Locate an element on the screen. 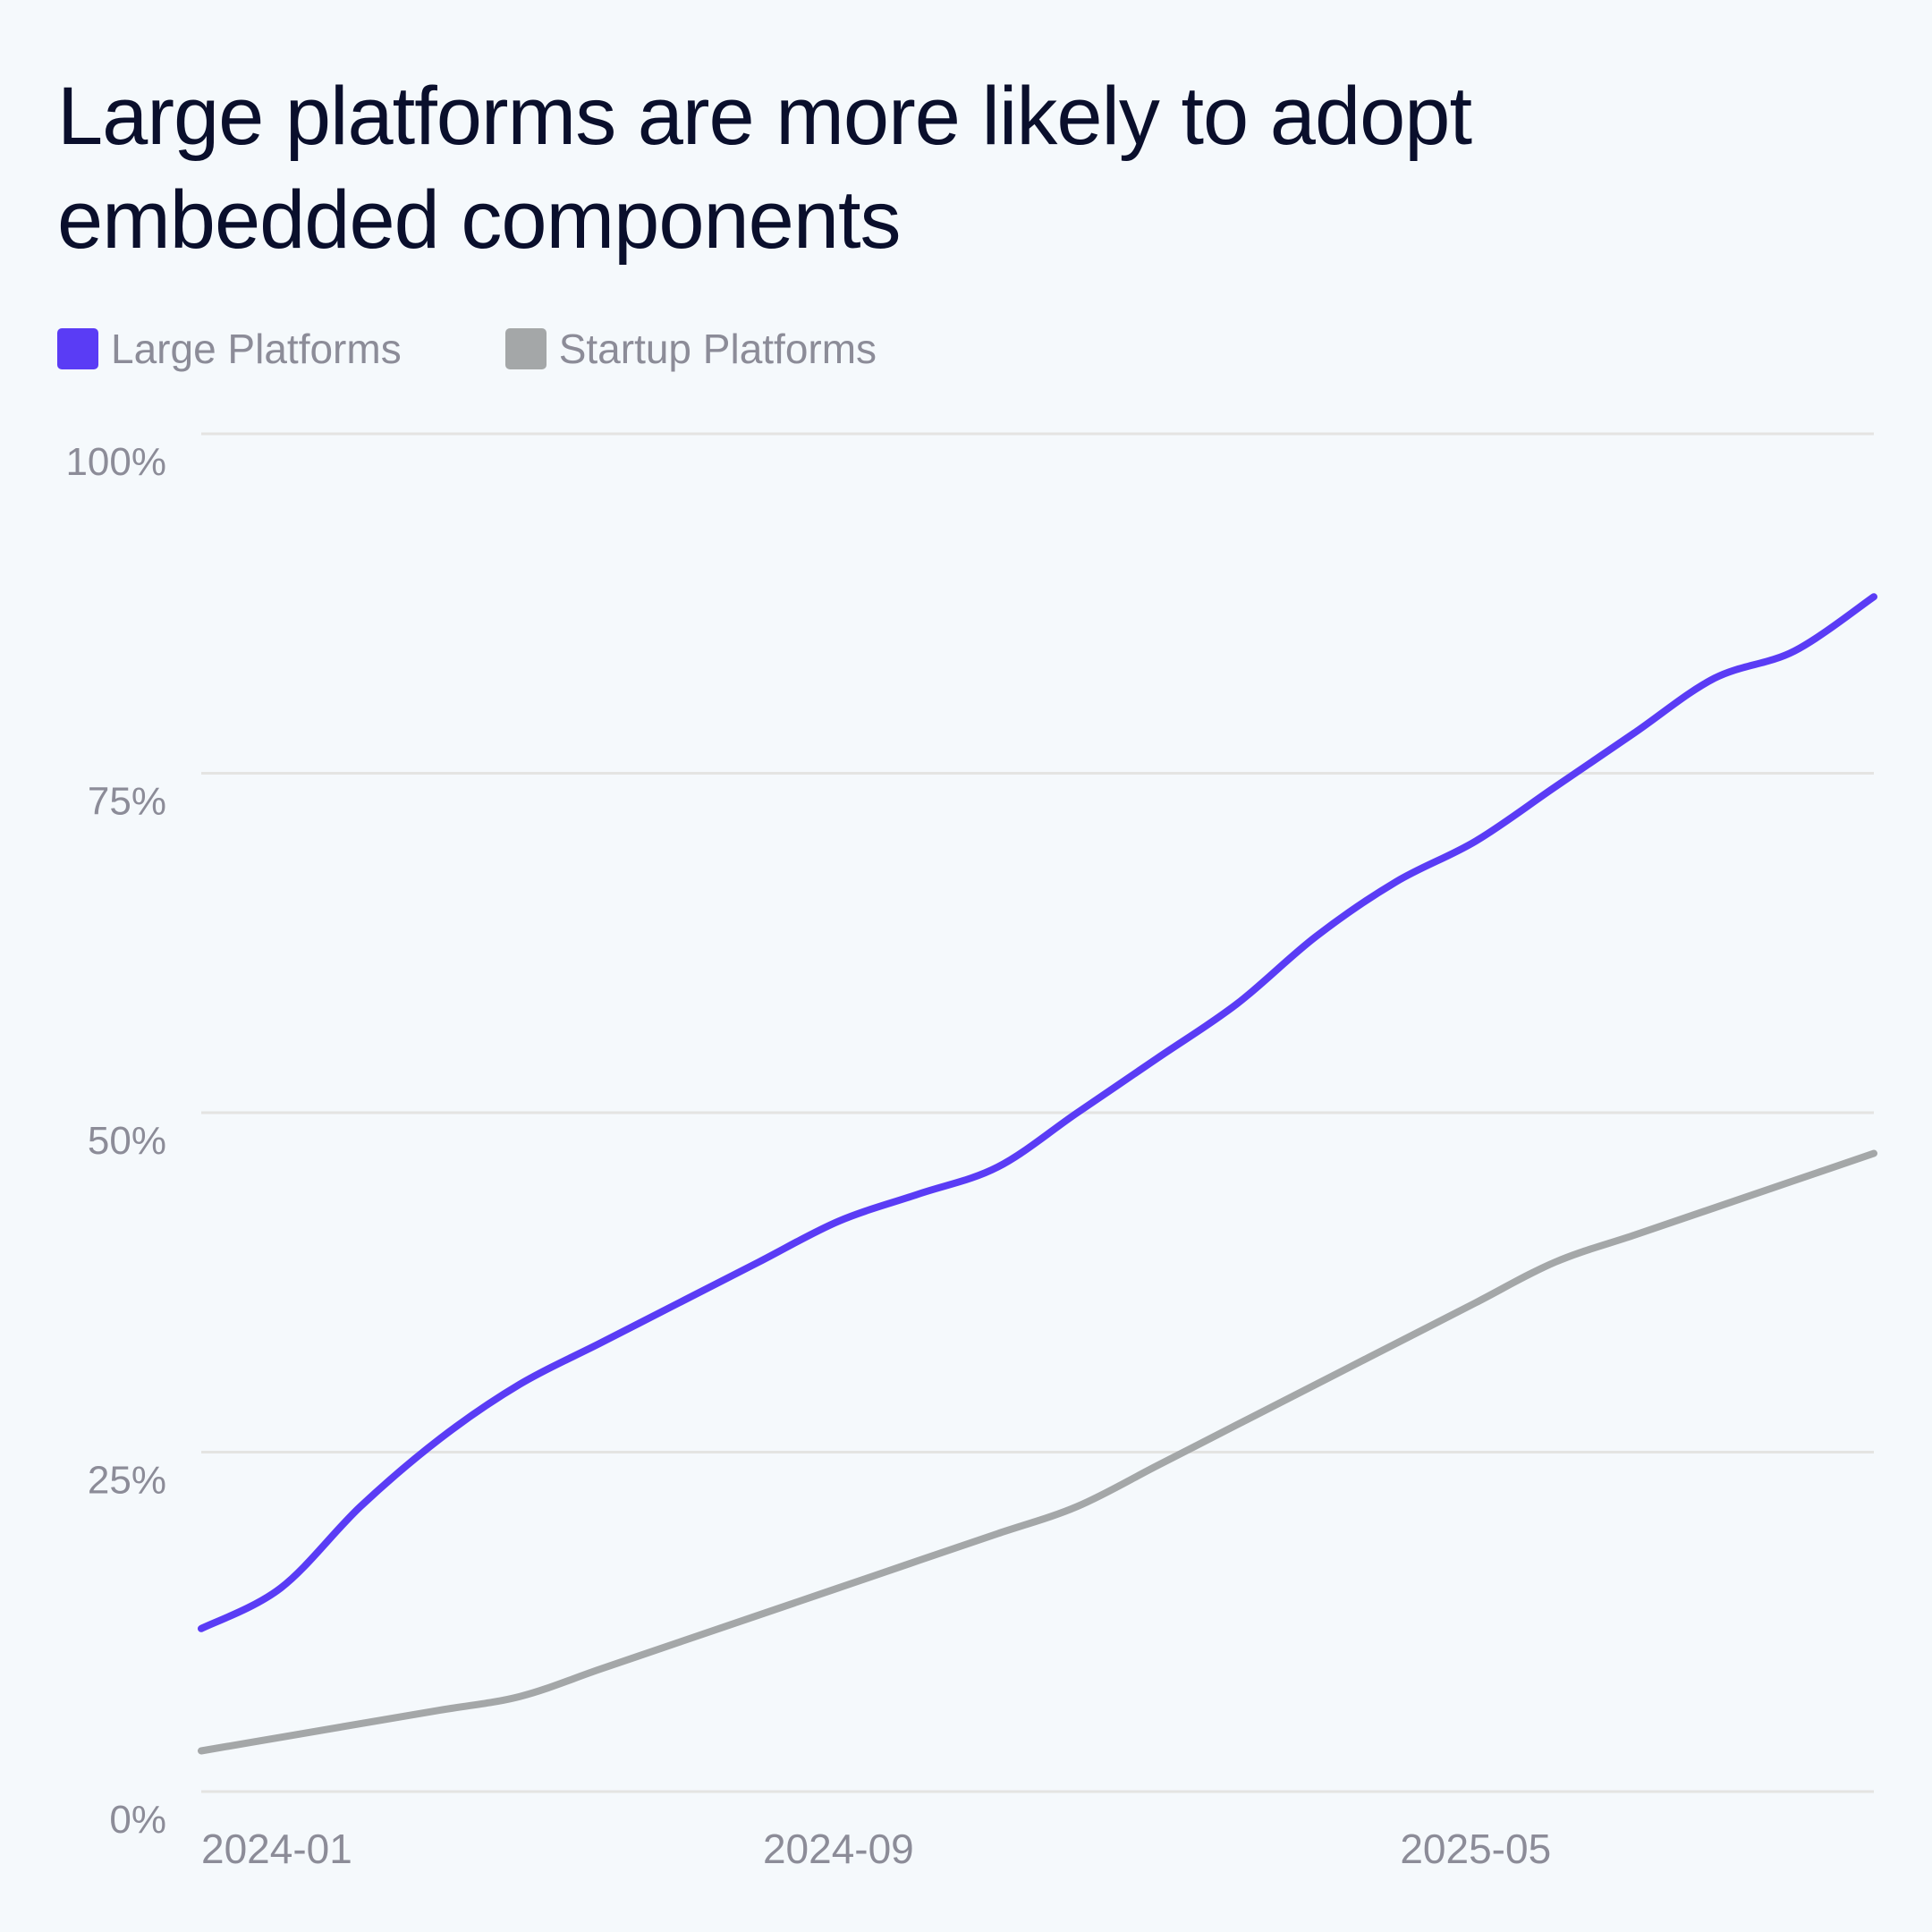  legend-label-large-platforms: Large Platforms is located at coordinates (256, 349).